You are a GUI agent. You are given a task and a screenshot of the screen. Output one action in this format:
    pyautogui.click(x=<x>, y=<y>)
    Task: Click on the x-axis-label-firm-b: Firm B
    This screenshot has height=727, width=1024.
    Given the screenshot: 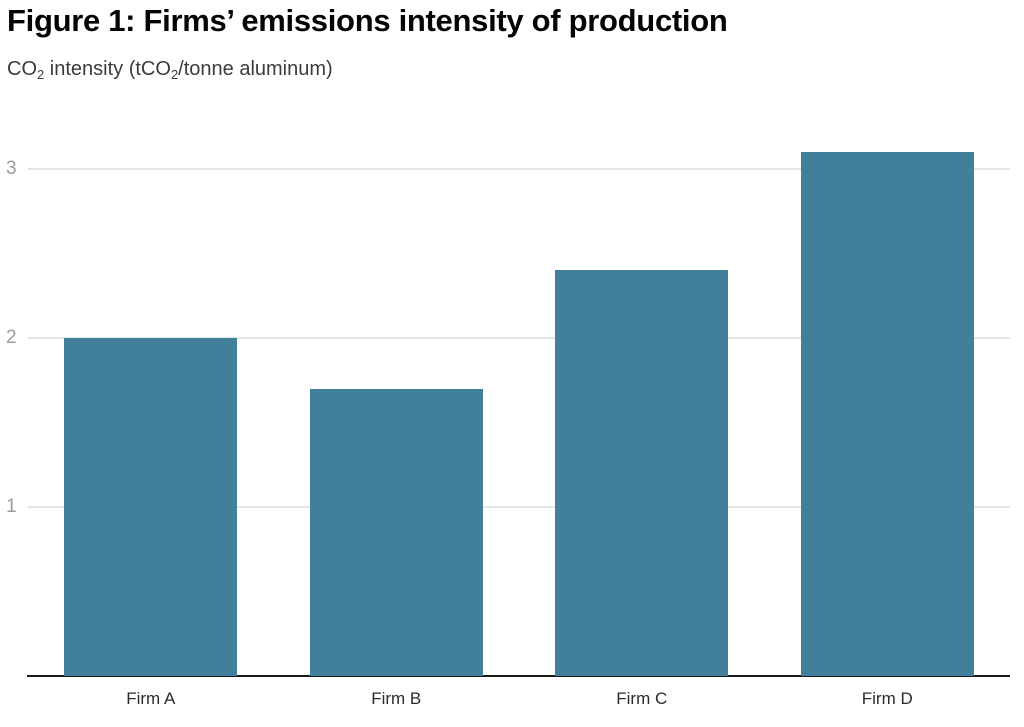 What is the action you would take?
    pyautogui.click(x=396, y=698)
    